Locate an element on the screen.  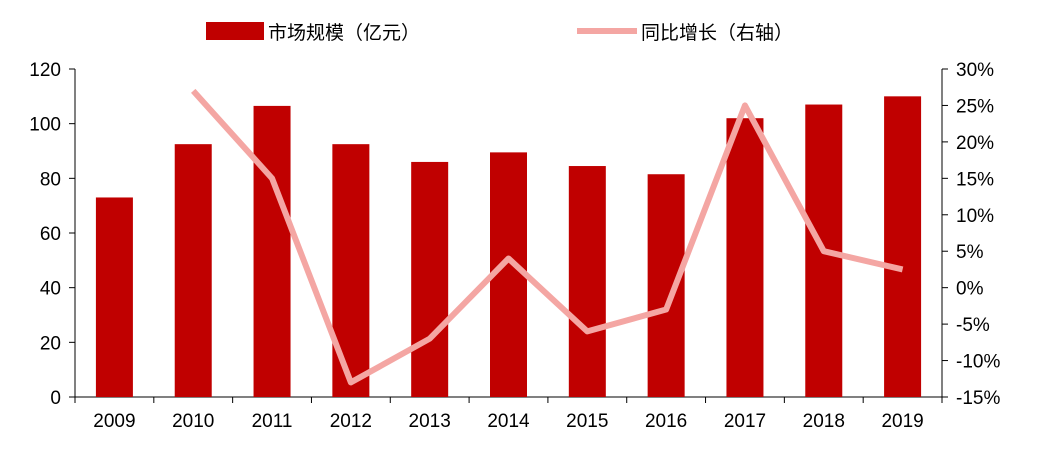
y-right-tick-label: 25% is located at coordinates (975, 106).